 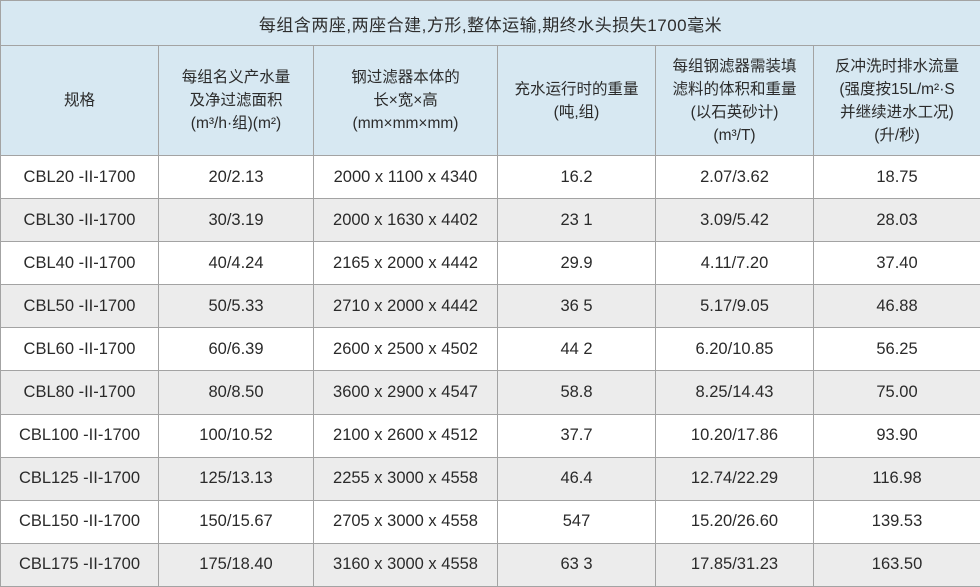 I want to click on table-cell: 75.00, so click(x=896, y=392).